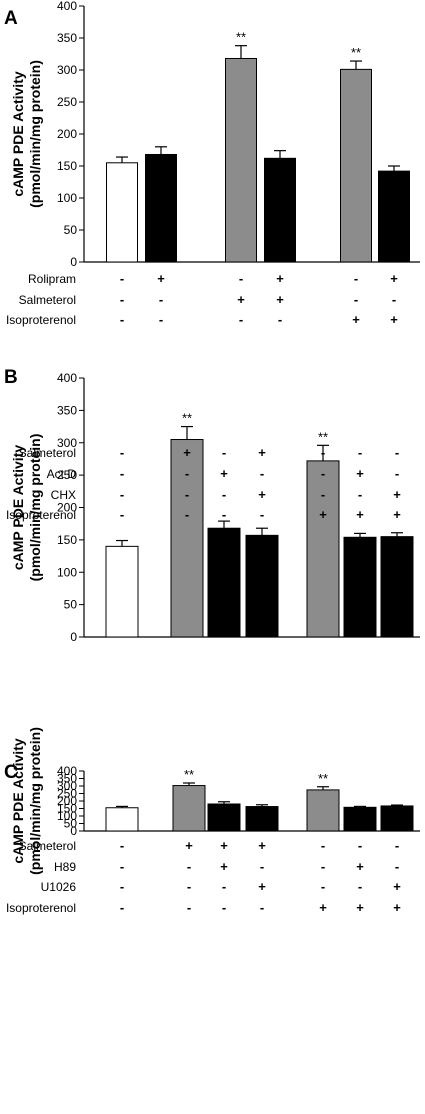 The image size is (425, 1114). Describe the element at coordinates (62, 474) in the screenshot. I see `treatment-label: Act D` at that location.